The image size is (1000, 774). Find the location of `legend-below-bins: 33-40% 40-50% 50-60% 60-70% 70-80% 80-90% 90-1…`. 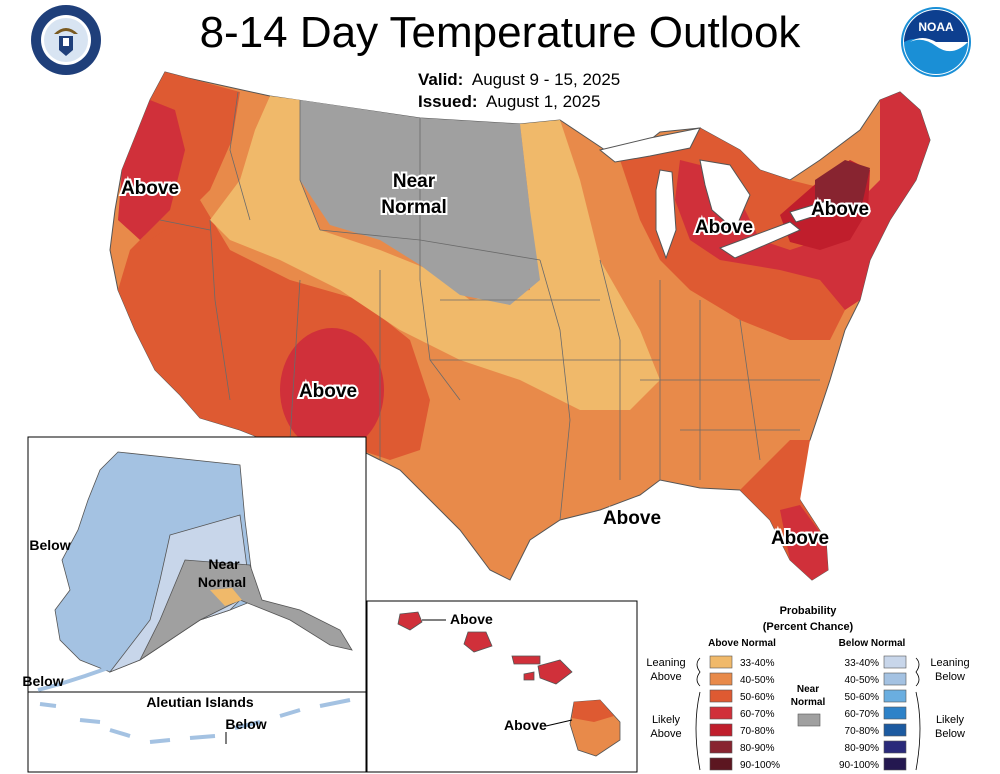

legend-below-bins: 33-40% 40-50% 50-60% 60-70% 70-80% 80-90% 90-1… is located at coordinates (873, 713).